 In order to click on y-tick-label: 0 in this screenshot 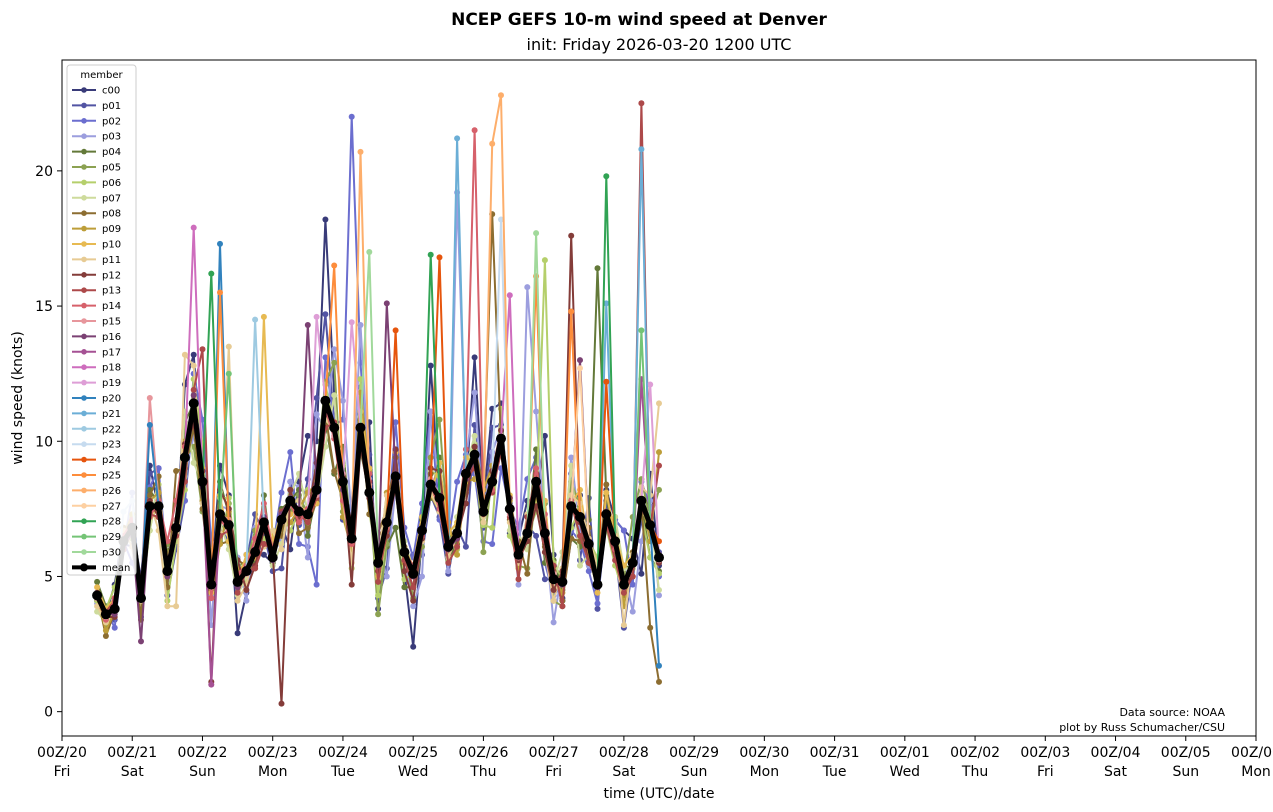, I will do `click(48, 713)`.